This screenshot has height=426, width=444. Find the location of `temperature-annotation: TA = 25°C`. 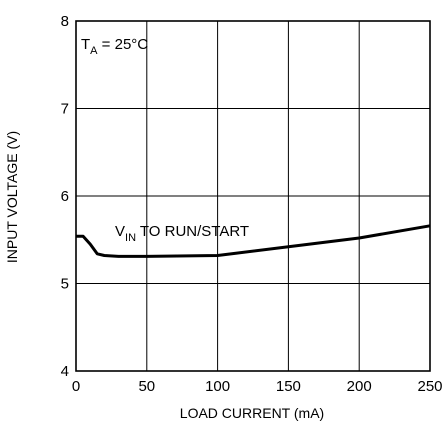

temperature-annotation: TA = 25°C is located at coordinates (114, 46).